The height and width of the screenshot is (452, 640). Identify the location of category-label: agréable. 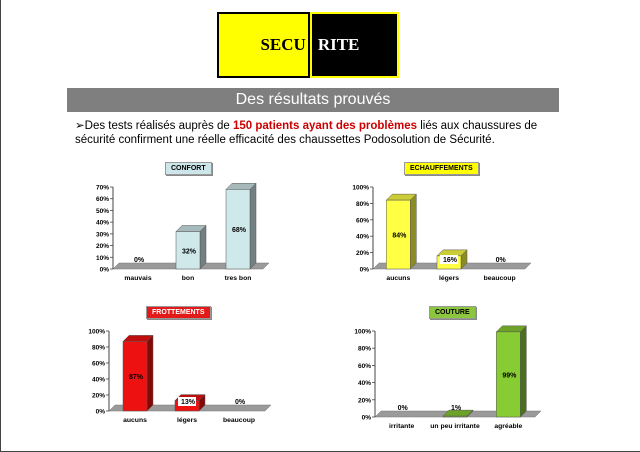
(508, 426).